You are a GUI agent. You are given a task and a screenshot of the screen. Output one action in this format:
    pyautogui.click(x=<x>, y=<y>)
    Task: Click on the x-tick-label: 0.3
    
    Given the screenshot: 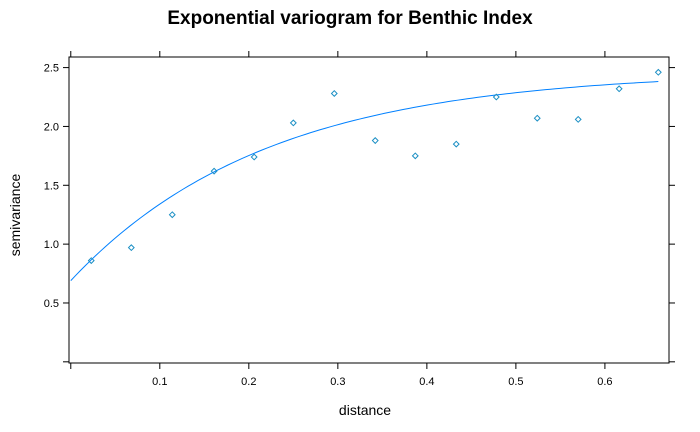 What is the action you would take?
    pyautogui.click(x=337, y=382)
    